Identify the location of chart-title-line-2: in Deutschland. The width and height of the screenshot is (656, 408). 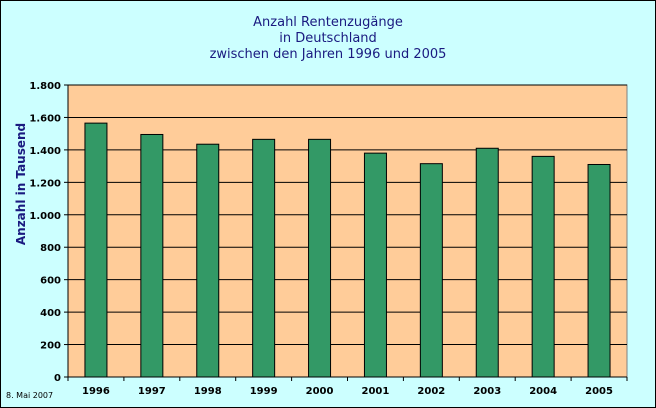
(328, 38).